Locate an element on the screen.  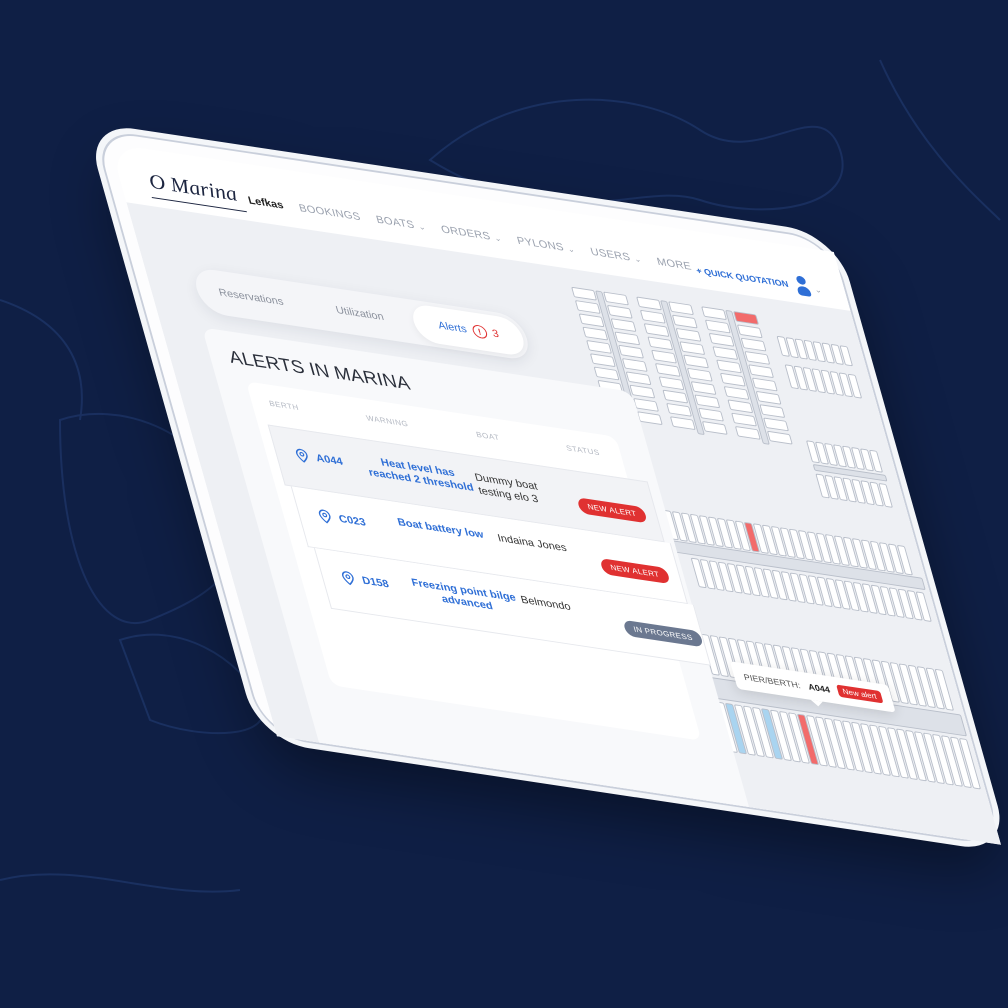
logo: O Marina is located at coordinates (195, 190).